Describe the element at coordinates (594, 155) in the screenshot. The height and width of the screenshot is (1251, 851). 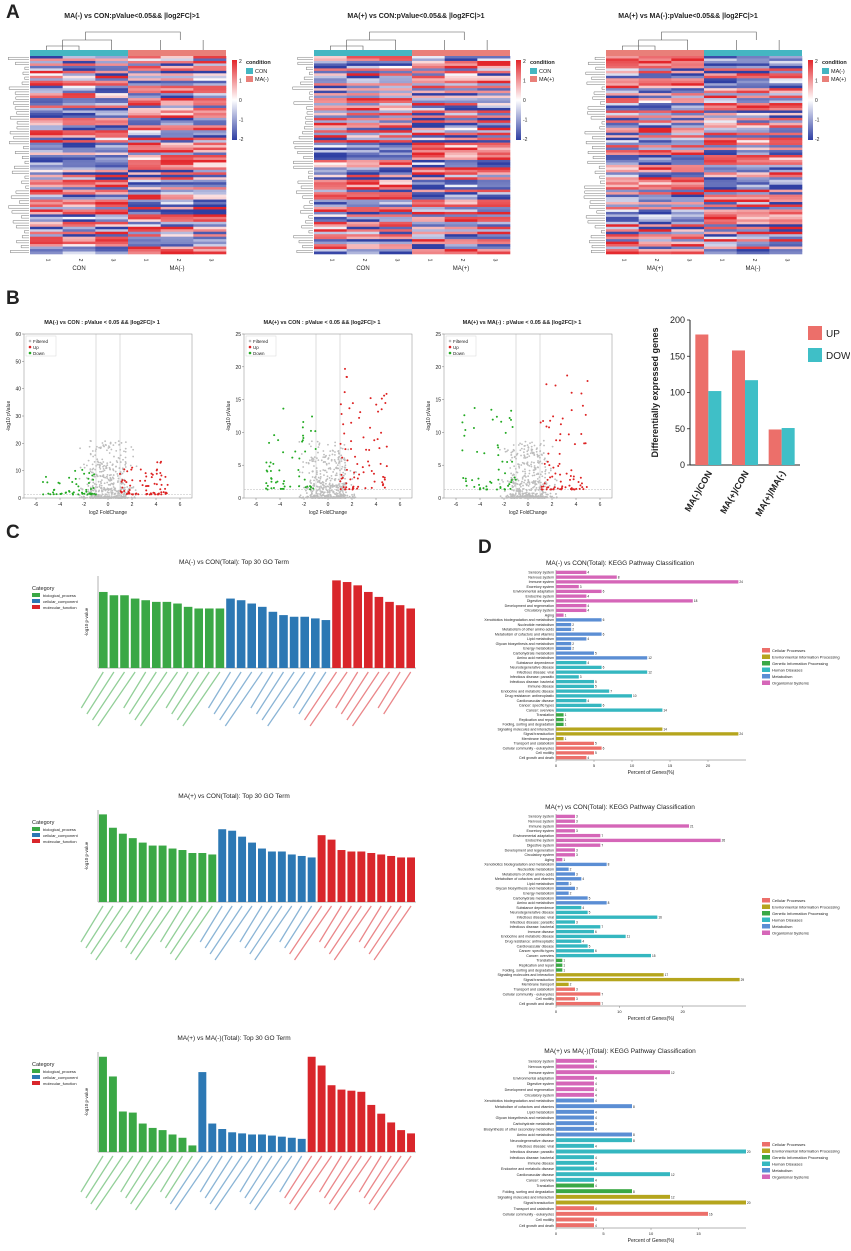
I see `row-dendrogram` at that location.